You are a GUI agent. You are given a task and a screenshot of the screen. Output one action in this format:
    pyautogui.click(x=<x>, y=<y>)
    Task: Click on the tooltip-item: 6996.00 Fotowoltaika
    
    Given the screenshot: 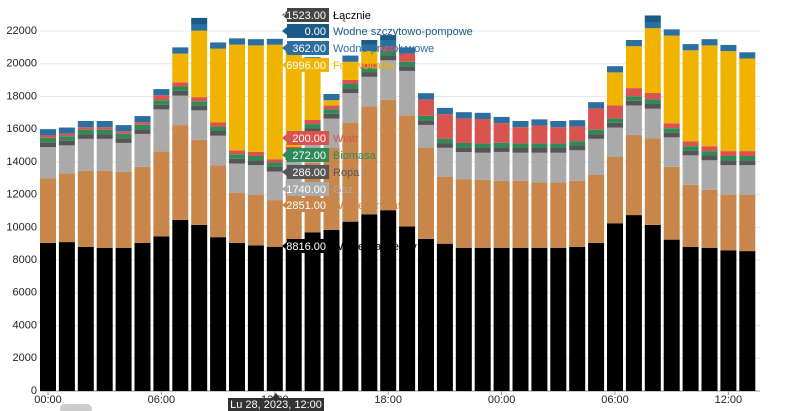 What is the action you would take?
    pyautogui.click(x=339, y=65)
    